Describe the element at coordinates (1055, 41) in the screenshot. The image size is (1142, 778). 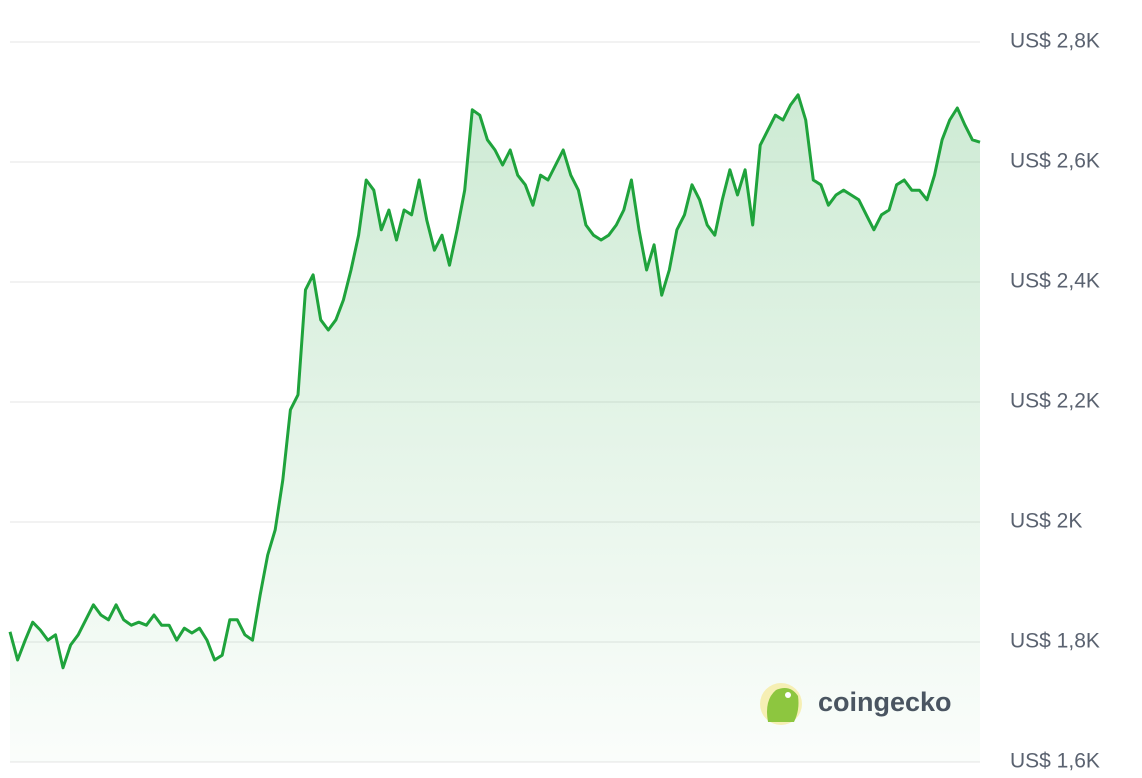
I see `y-tick-label: US$ 2,8K` at that location.